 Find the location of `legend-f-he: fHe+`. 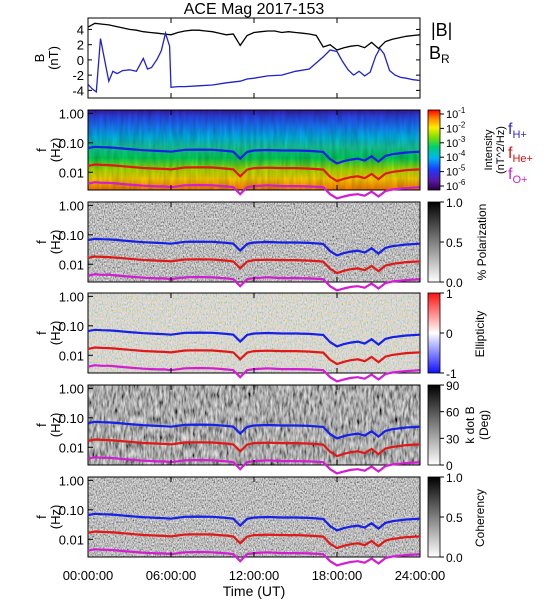

legend-f-he: fHe+ is located at coordinates (520, 155).